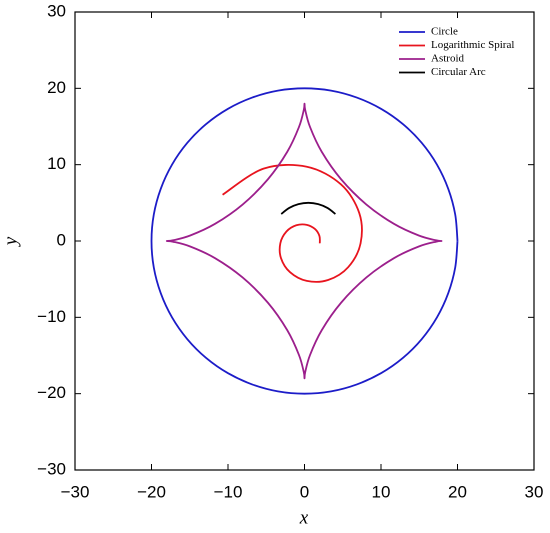 Image resolution: width=550 pixels, height=533 pixels. Describe the element at coordinates (10, 241) in the screenshot. I see `y-axis-label: y` at that location.